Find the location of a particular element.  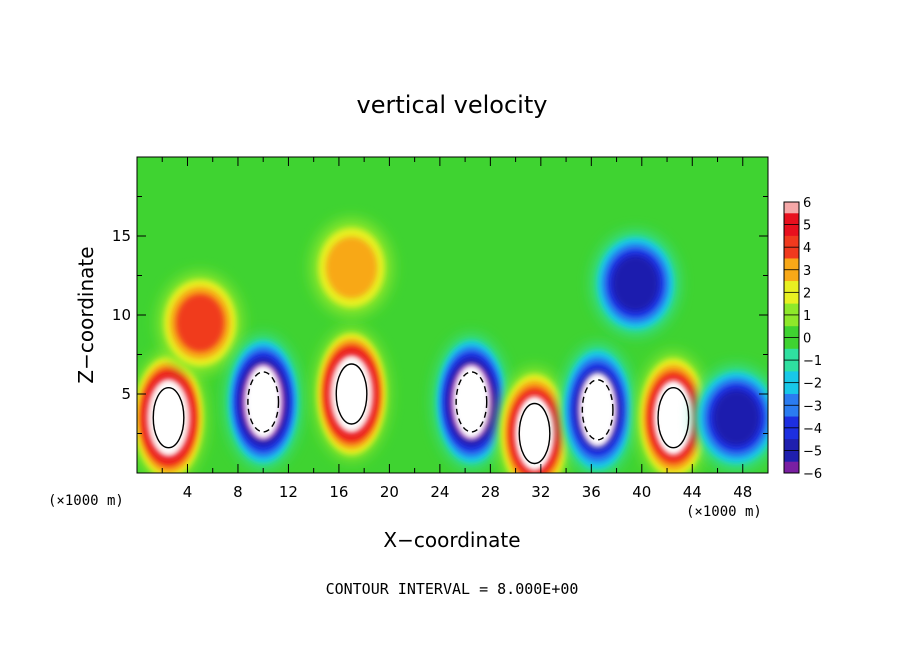

x-tick-label-5: 24 is located at coordinates (439, 492).